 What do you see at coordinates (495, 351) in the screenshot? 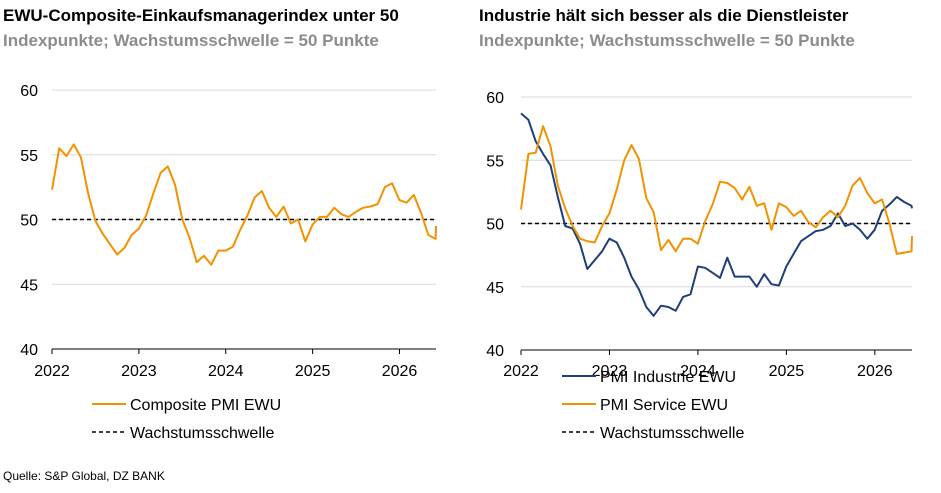
I see `right-ytick-label: 40` at bounding box center [495, 351].